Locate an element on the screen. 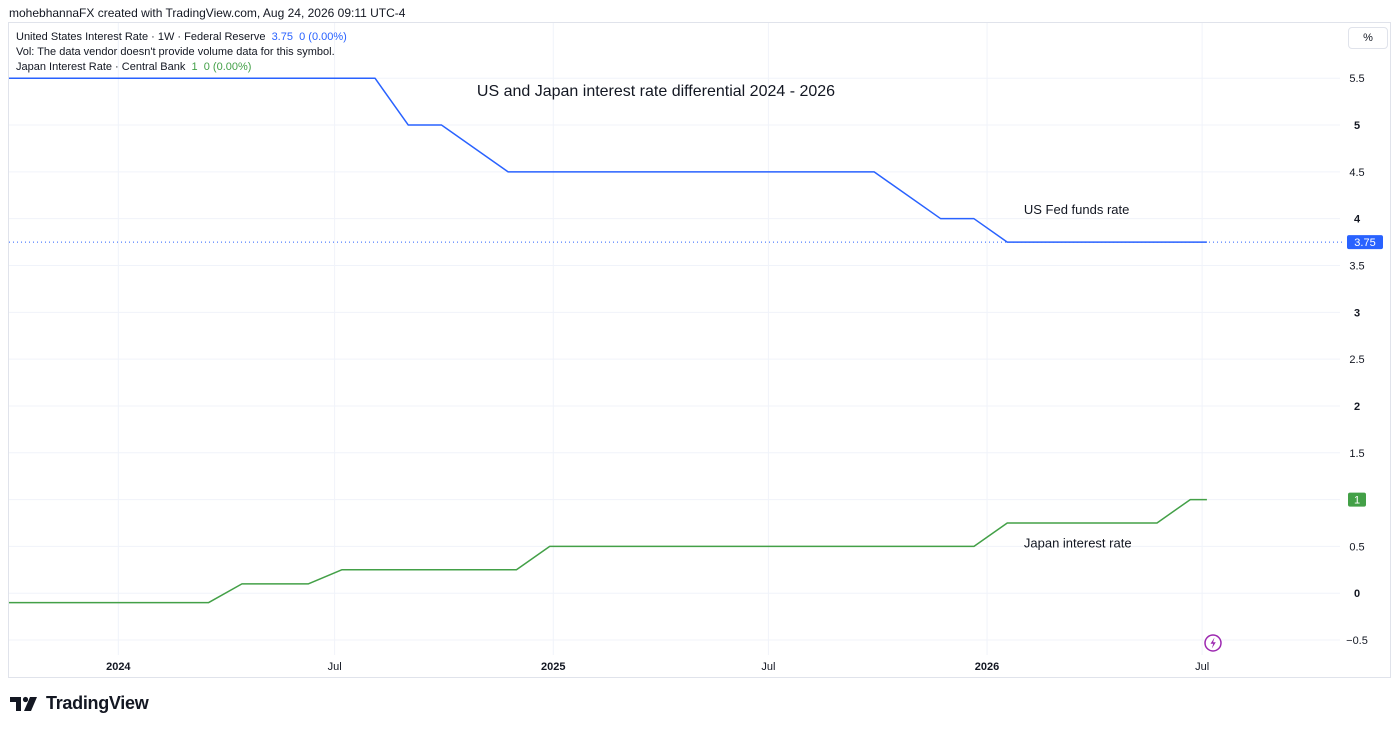  y-tick-label: 5 is located at coordinates (1357, 126).